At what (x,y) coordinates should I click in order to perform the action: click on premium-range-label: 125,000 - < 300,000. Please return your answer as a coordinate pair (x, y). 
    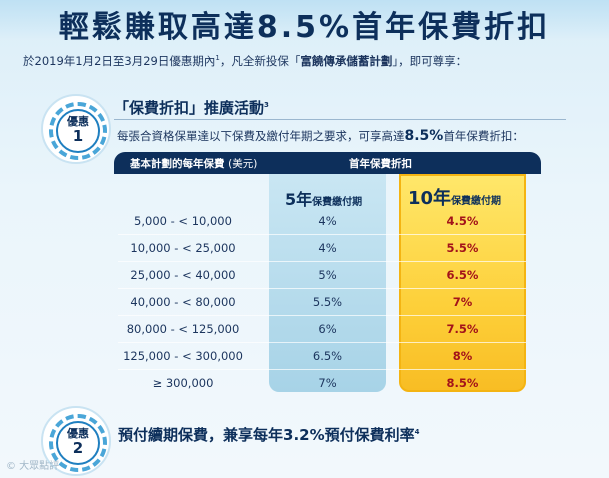
    Looking at the image, I should click on (183, 356).